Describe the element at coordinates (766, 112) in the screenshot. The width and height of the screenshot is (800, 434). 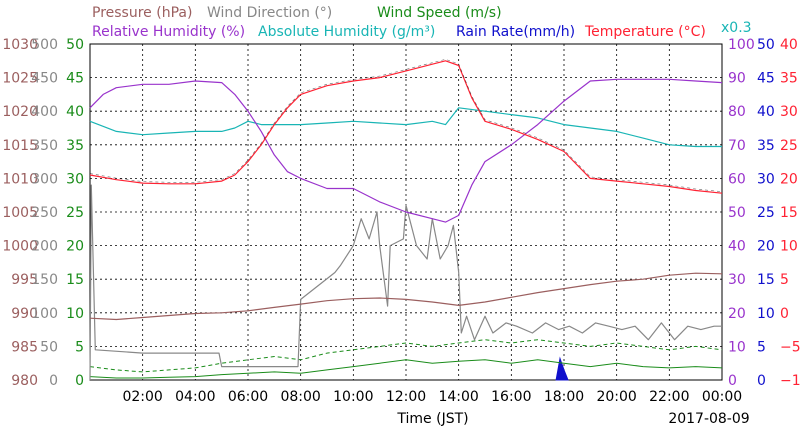
I see `y-tick-rain-rate: 40` at that location.